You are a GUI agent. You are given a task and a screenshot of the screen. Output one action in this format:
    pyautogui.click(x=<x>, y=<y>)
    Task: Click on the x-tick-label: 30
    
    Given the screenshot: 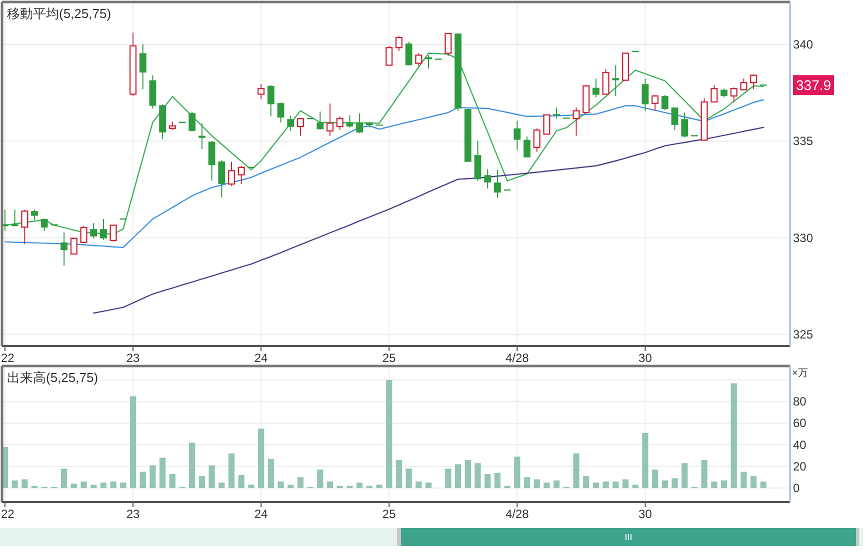 What is the action you would take?
    pyautogui.click(x=645, y=358)
    